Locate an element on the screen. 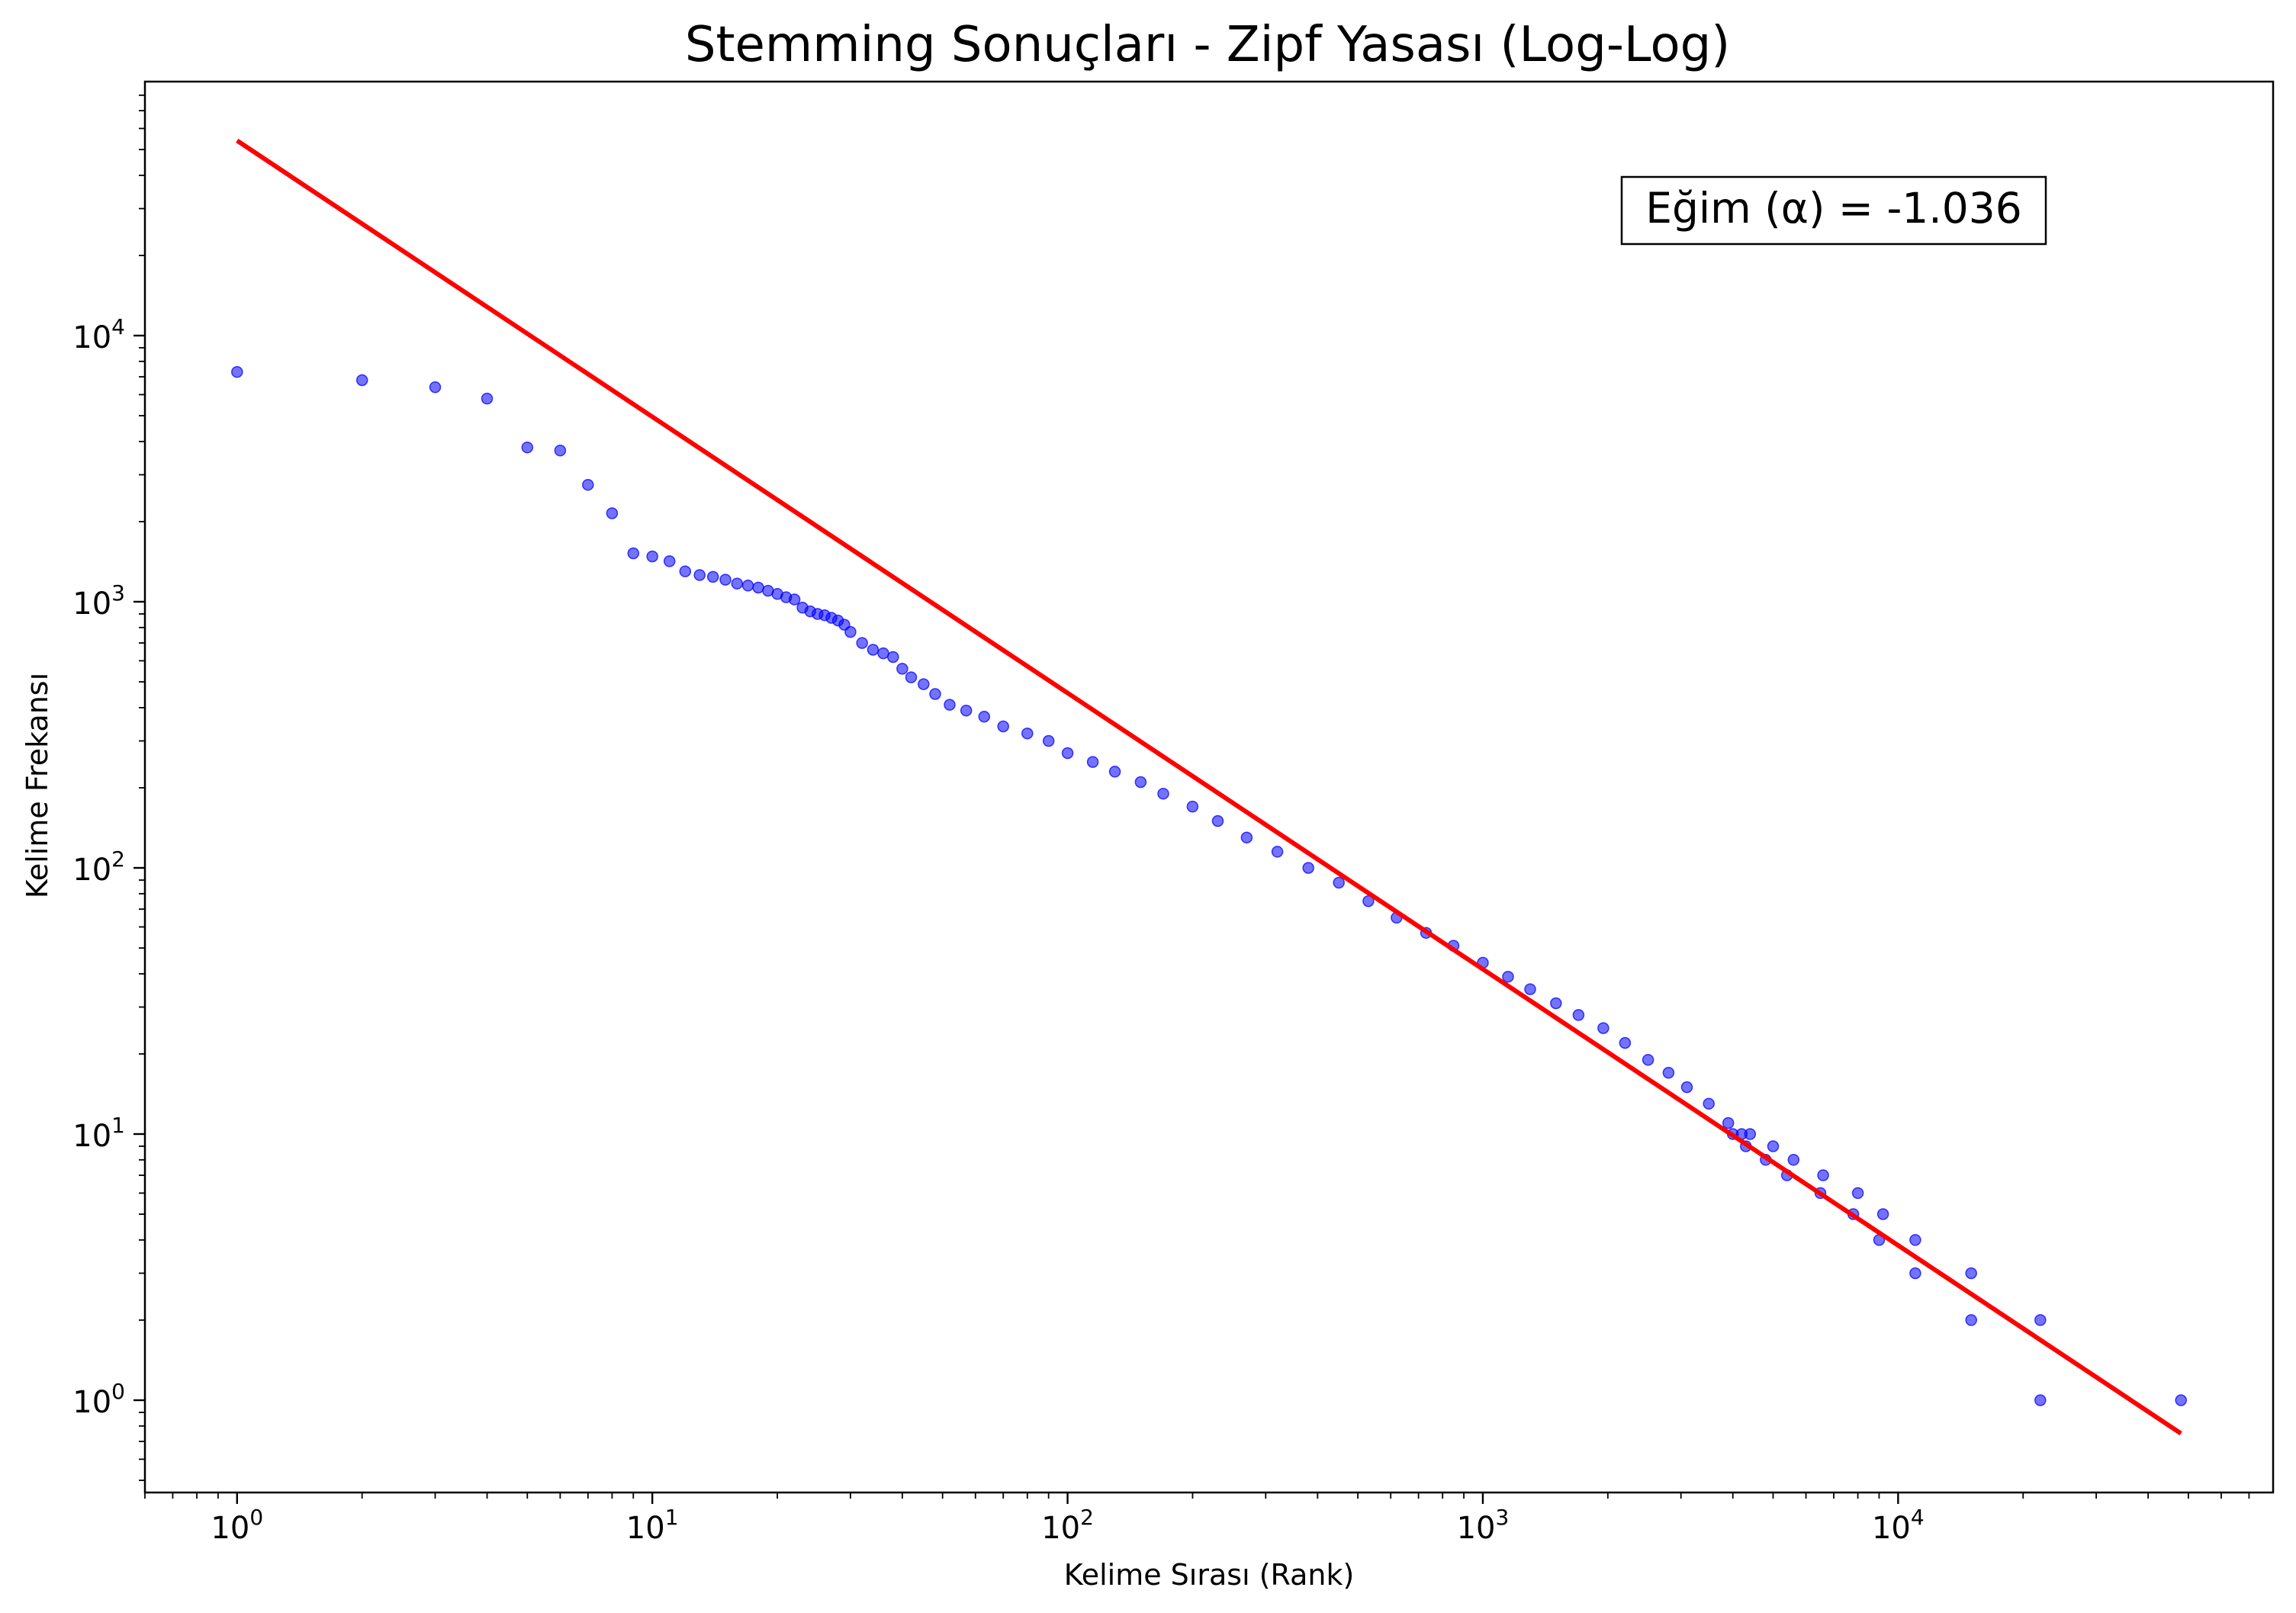 This screenshot has width=2296, height=1613. slope-annotation: Eğim (α) = -1.036 is located at coordinates (1833, 210).